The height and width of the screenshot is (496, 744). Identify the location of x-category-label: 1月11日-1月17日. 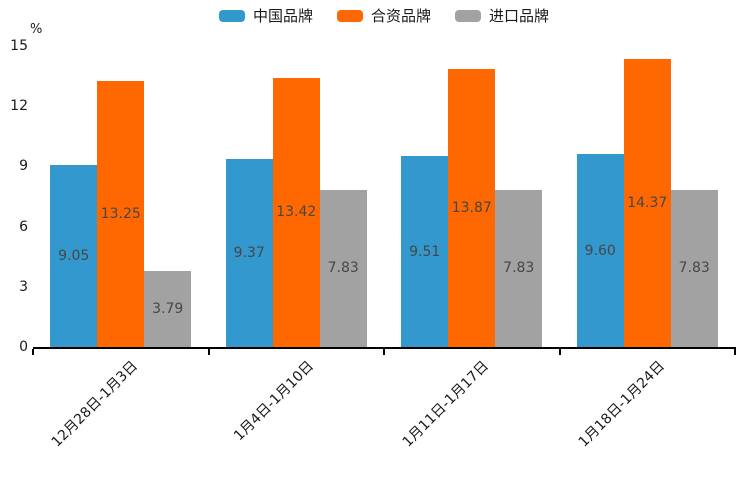
(446, 404).